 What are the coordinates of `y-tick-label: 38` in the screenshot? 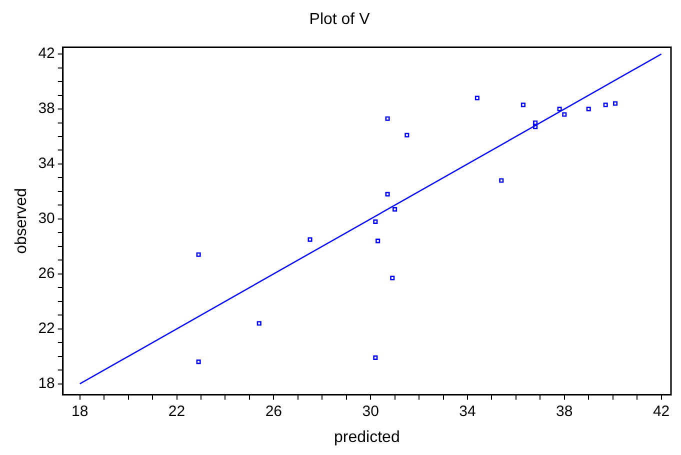 It's located at (46, 109).